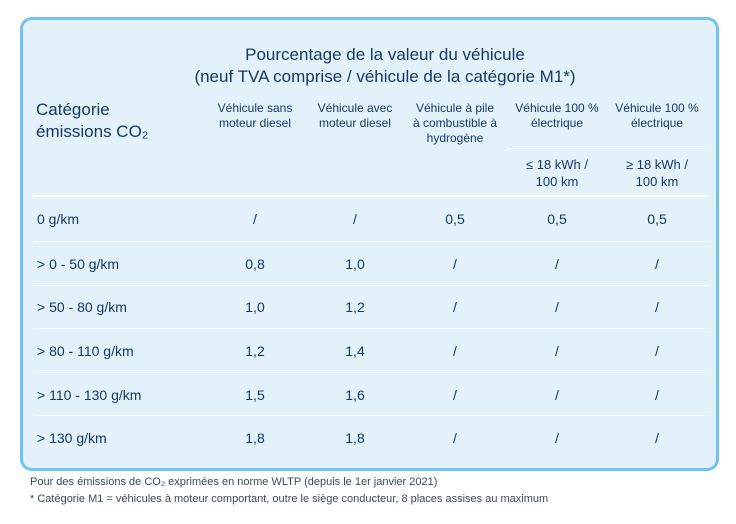  Describe the element at coordinates (355, 351) in the screenshot. I see `table-cell: 1,4` at that location.